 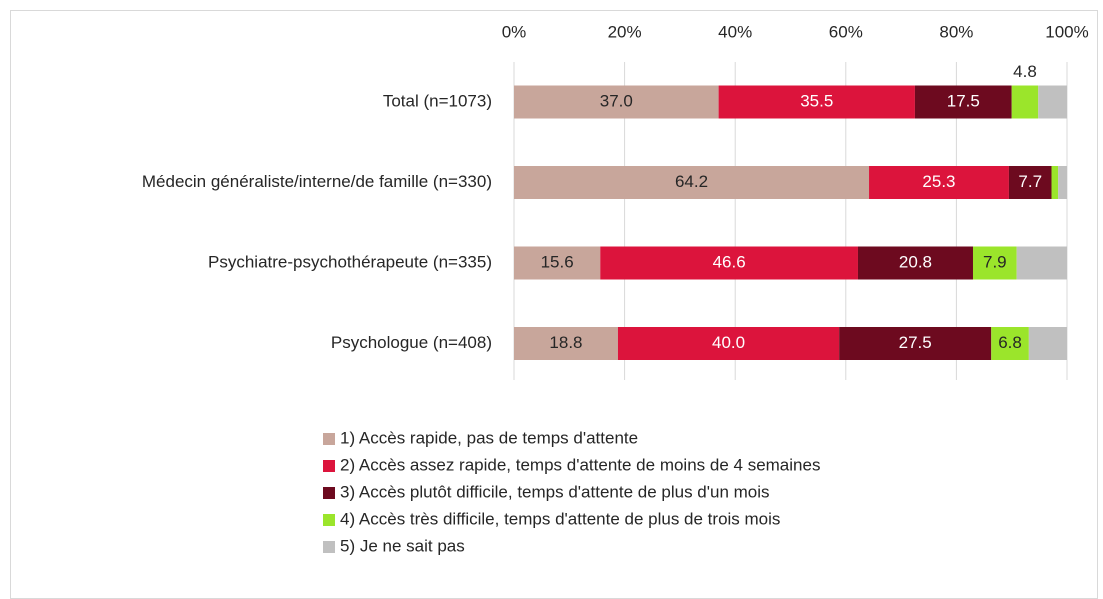 I want to click on category-label: Psychiatre-psychothérapeute (n=335), so click(x=350, y=261).